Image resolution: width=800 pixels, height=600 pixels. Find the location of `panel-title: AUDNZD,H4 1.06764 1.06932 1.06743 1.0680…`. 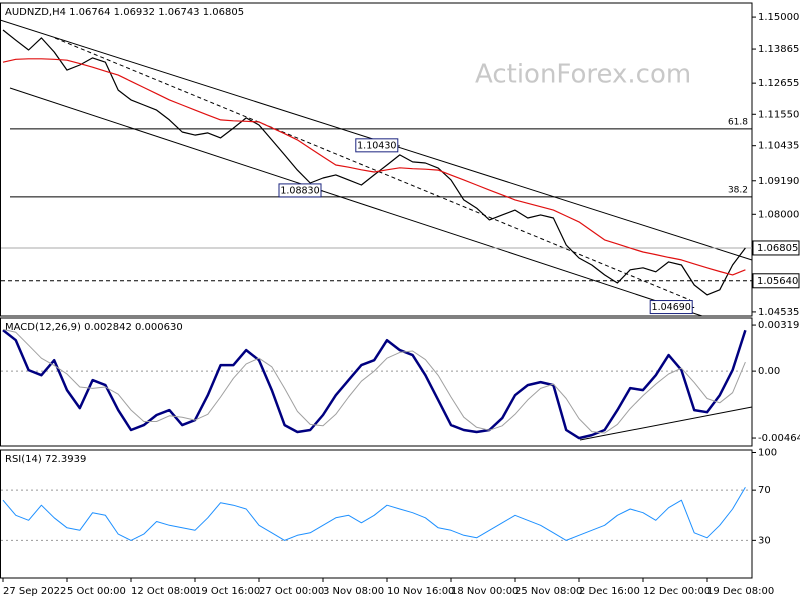

panel-title: AUDNZD,H4 1.06764 1.06932 1.06743 1.0680… is located at coordinates (124, 12).